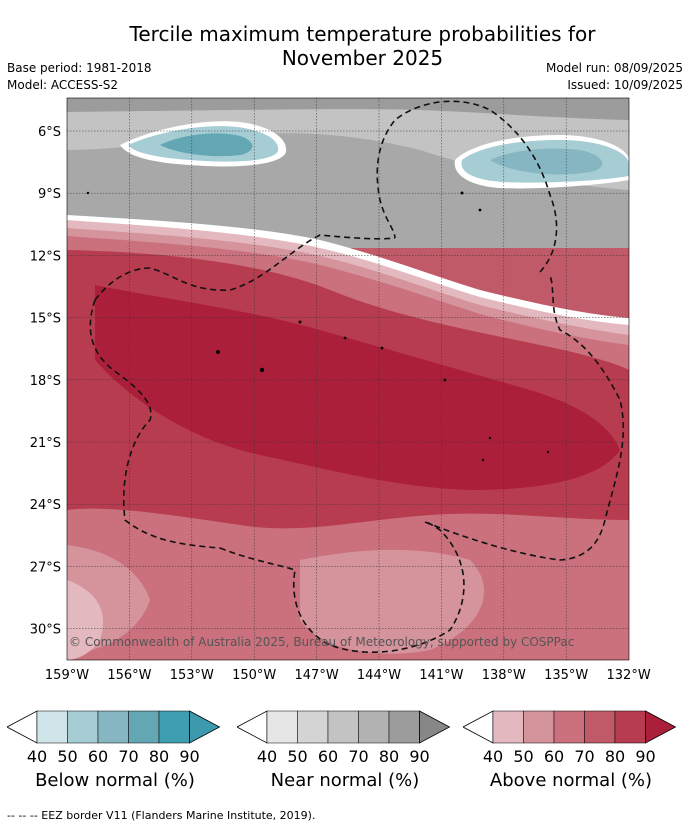 The width and height of the screenshot is (690, 827). What do you see at coordinates (63, 85) in the screenshot?
I see `model-name: Model: ACCESS-S2` at bounding box center [63, 85].